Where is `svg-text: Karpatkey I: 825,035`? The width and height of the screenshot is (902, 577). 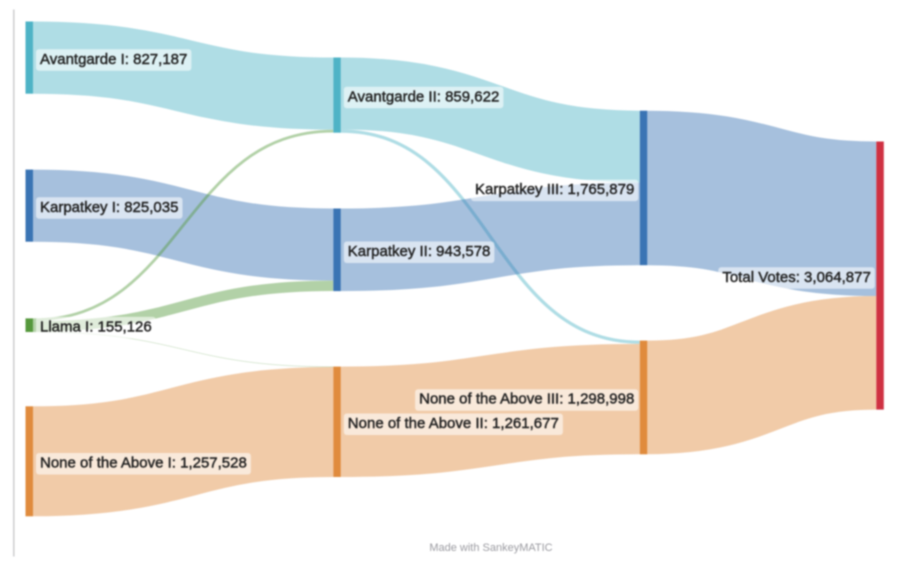 svg-text: Karpatkey I: 825,035 is located at coordinates (109, 207).